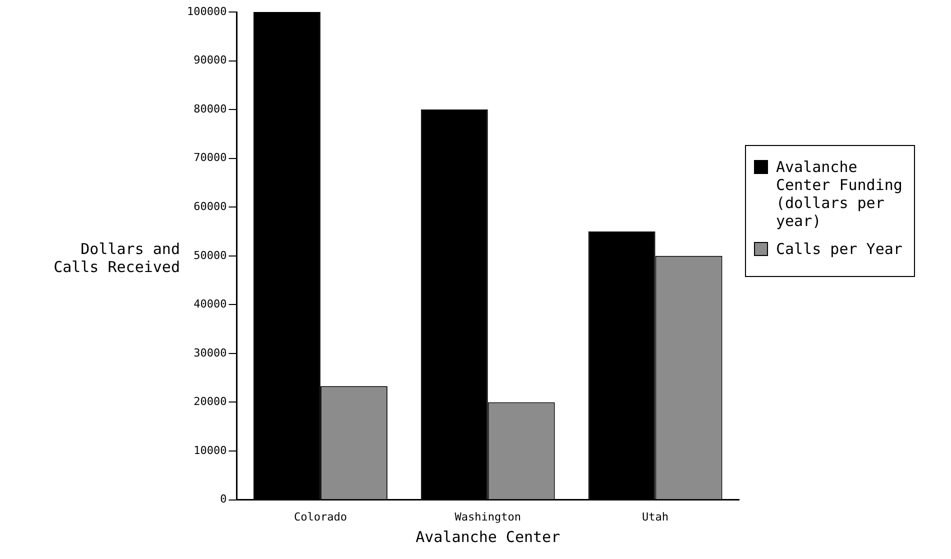 This screenshot has width=951, height=559. Describe the element at coordinates (210, 255) in the screenshot. I see `y-tick-label: 50000` at that location.